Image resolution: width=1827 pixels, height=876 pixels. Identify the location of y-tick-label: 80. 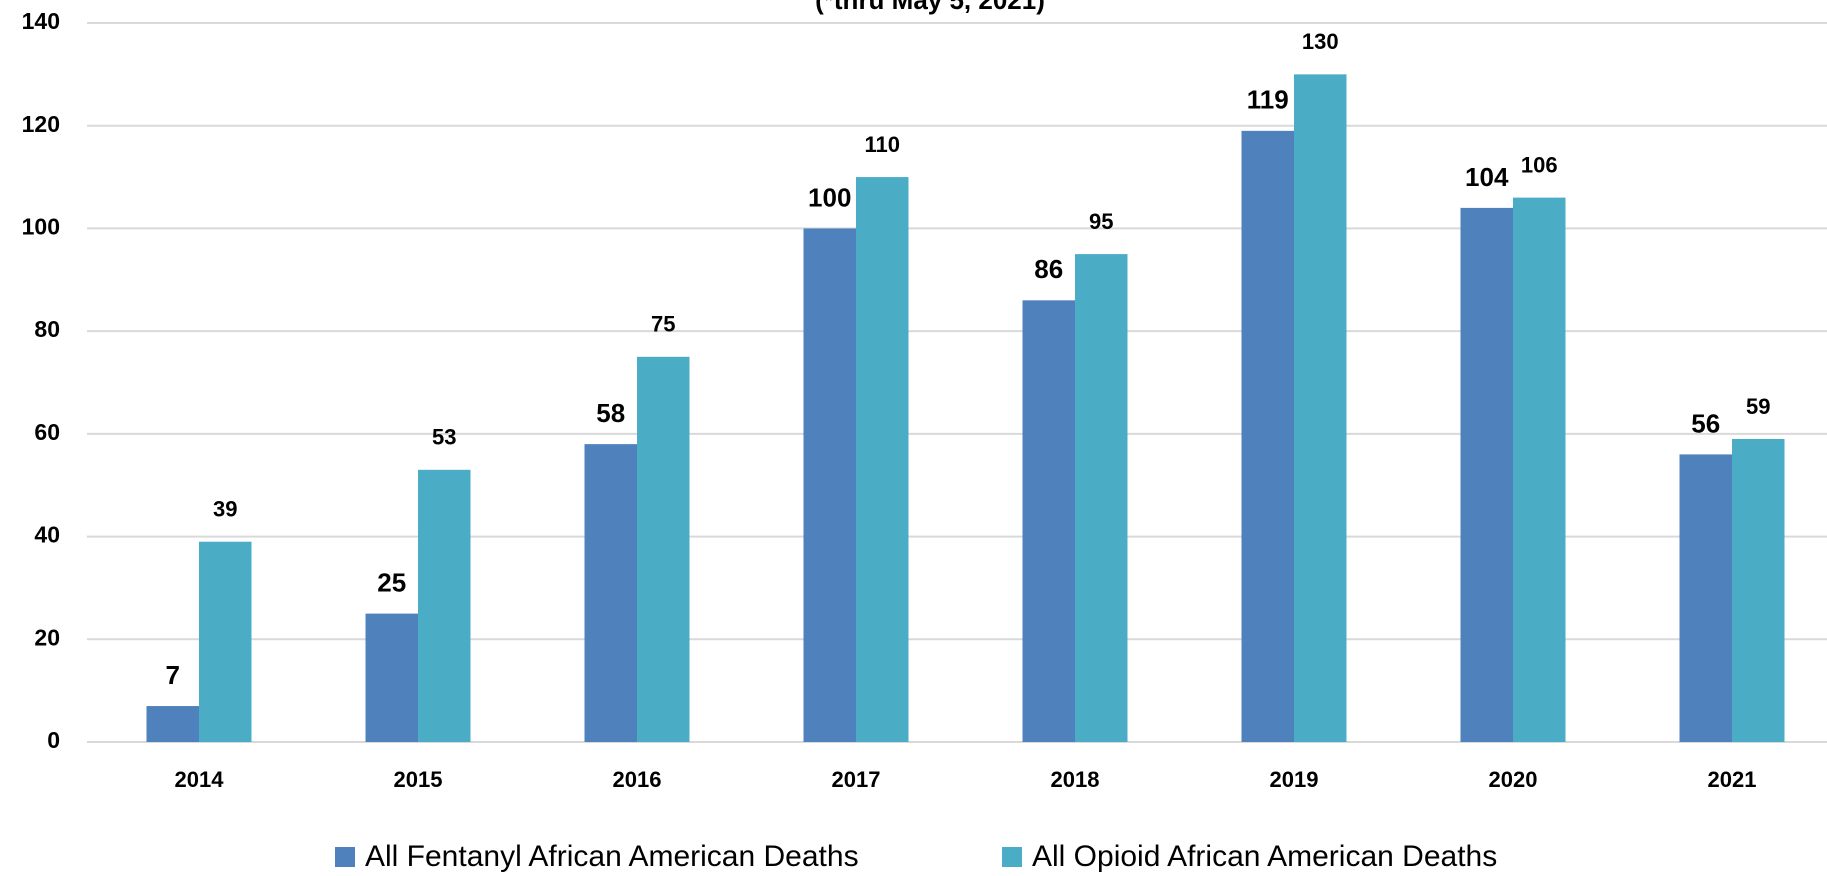
(47, 329).